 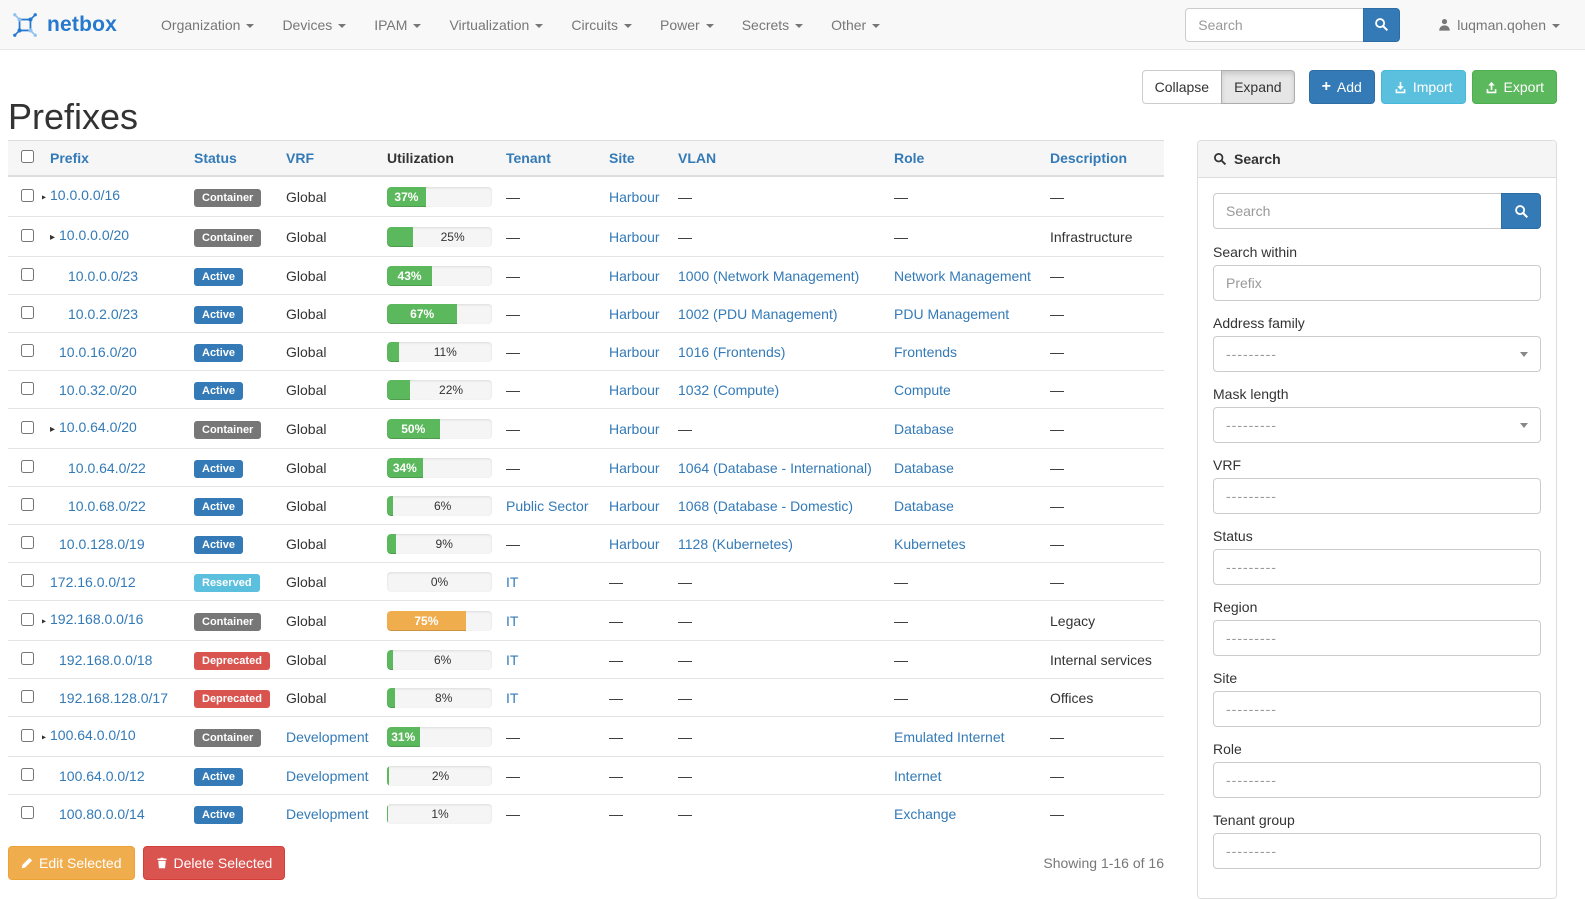 What do you see at coordinates (772, 25) in the screenshot?
I see `nav-item-secrets: Secrets` at bounding box center [772, 25].